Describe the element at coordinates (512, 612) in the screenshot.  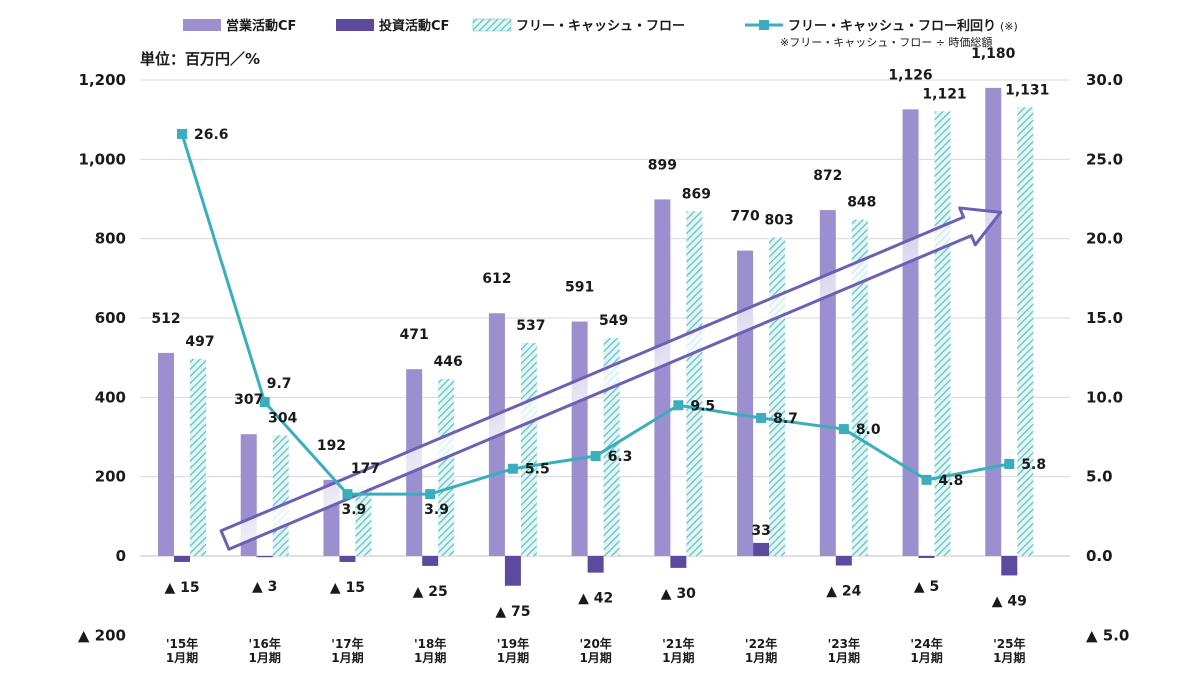
I see `data-label-investing-cf: ▲ 75` at that location.